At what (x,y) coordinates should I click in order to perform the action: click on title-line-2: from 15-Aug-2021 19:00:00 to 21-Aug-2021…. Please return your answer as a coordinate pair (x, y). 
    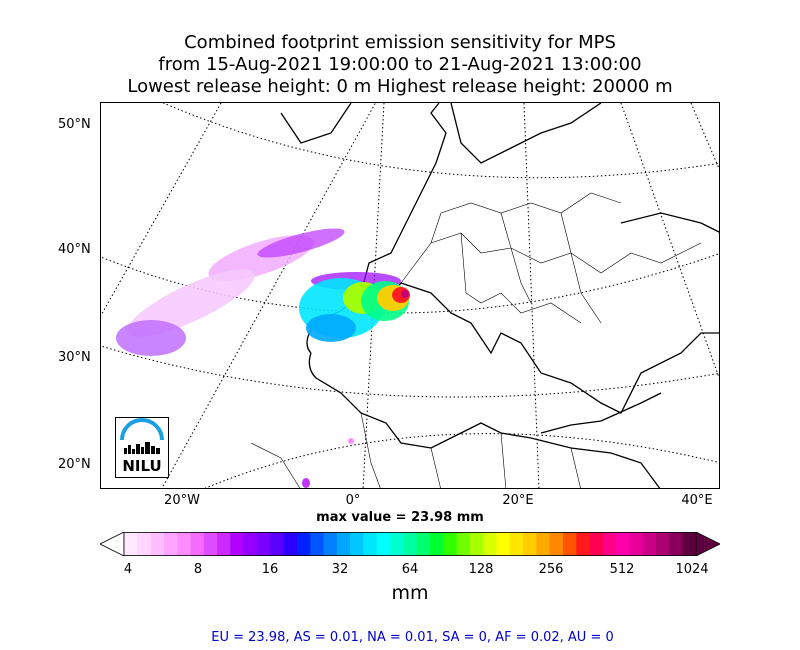
    Looking at the image, I should click on (400, 64).